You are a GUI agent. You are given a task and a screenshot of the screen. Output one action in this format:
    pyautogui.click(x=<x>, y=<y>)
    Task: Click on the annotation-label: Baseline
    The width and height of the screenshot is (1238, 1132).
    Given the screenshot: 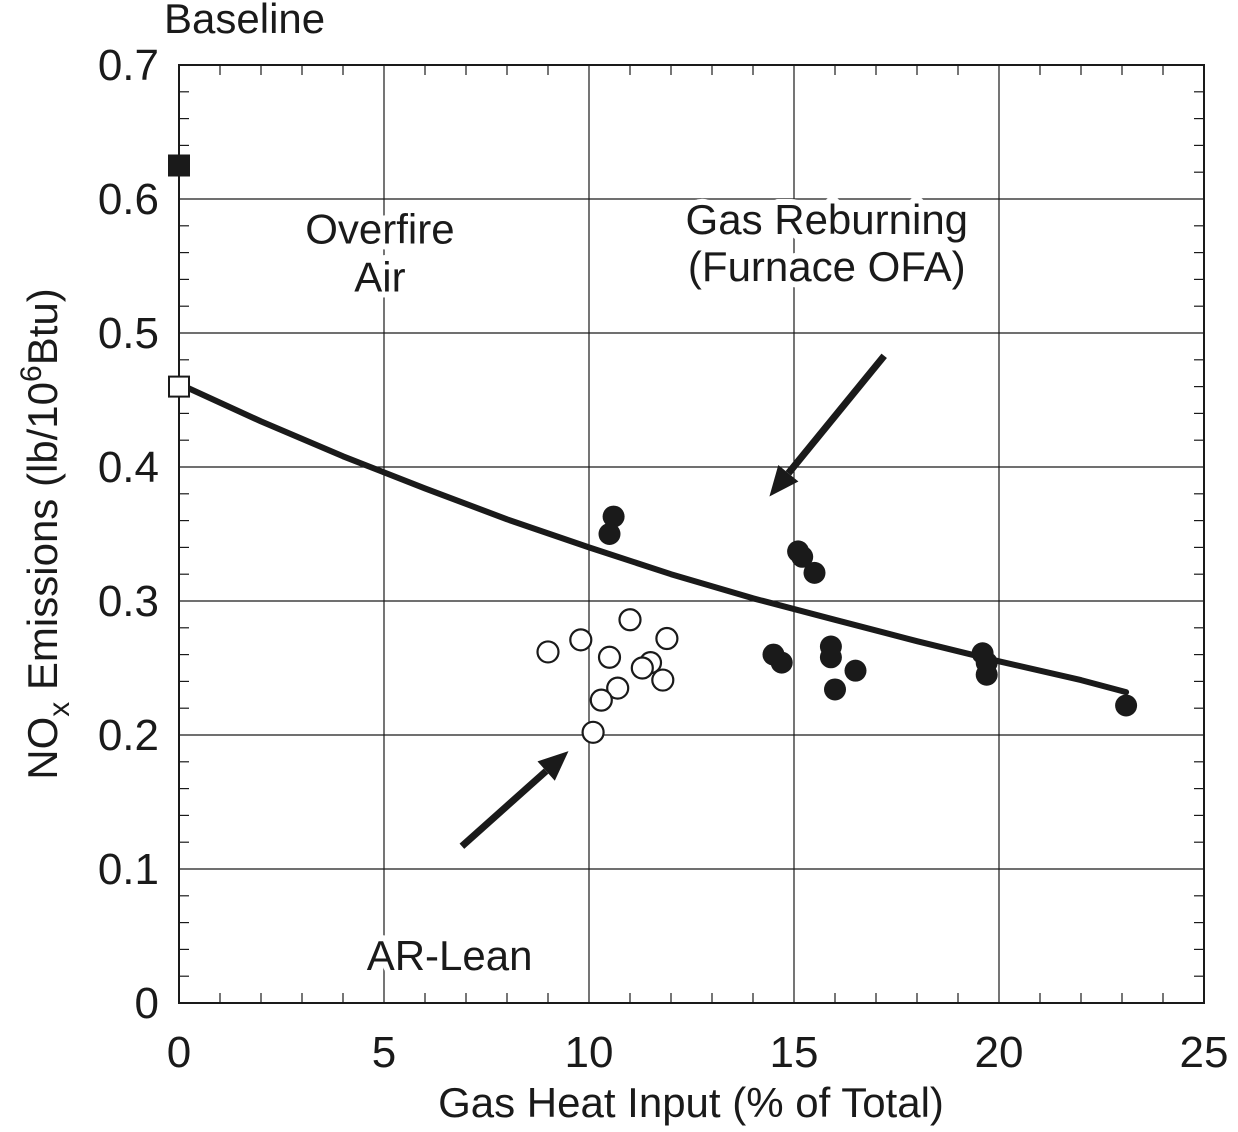 What is the action you would take?
    pyautogui.click(x=244, y=21)
    